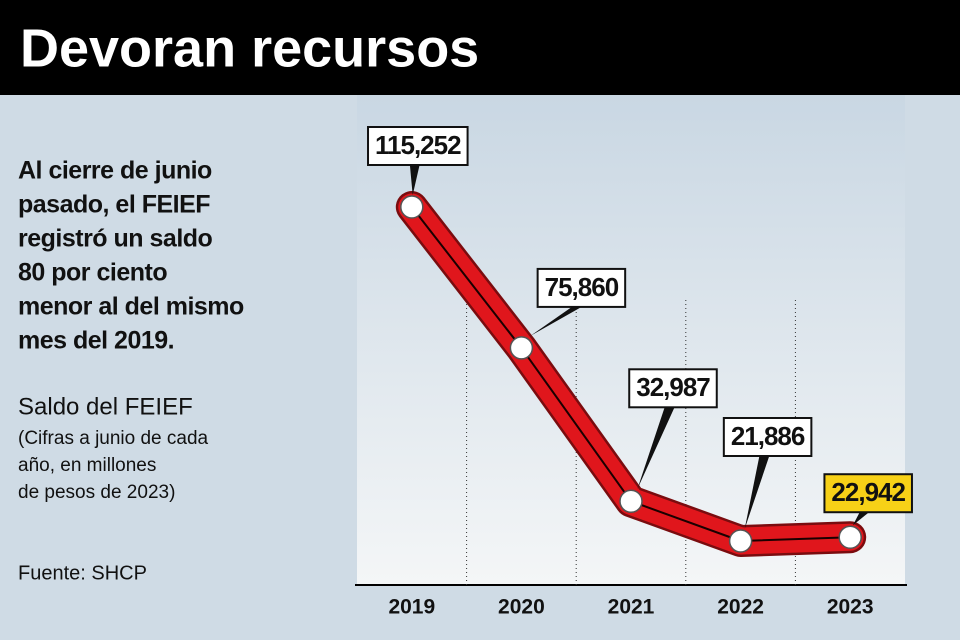 The width and height of the screenshot is (960, 640). I want to click on value-label-group: 115,252, so click(418, 160).